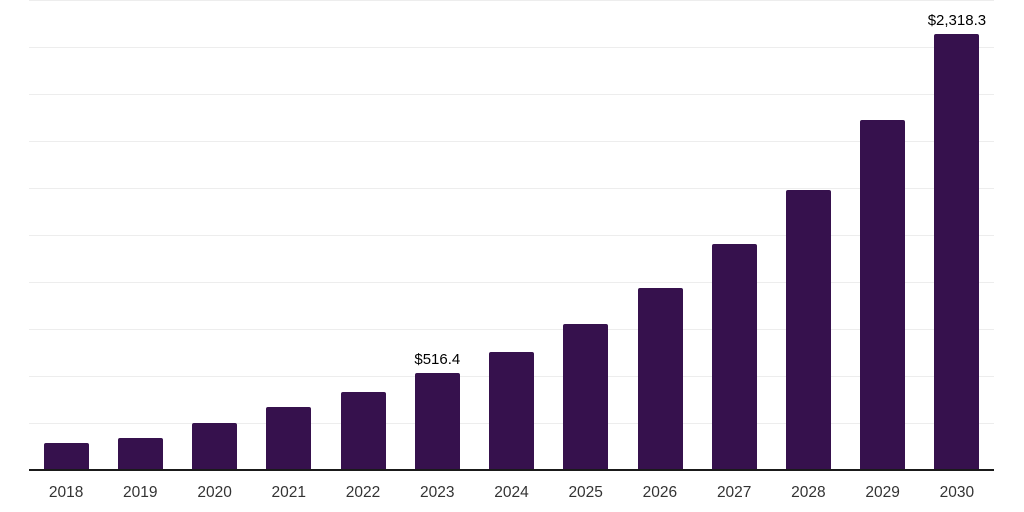 The width and height of the screenshot is (1024, 512). What do you see at coordinates (883, 295) in the screenshot?
I see `bar-2029` at bounding box center [883, 295].